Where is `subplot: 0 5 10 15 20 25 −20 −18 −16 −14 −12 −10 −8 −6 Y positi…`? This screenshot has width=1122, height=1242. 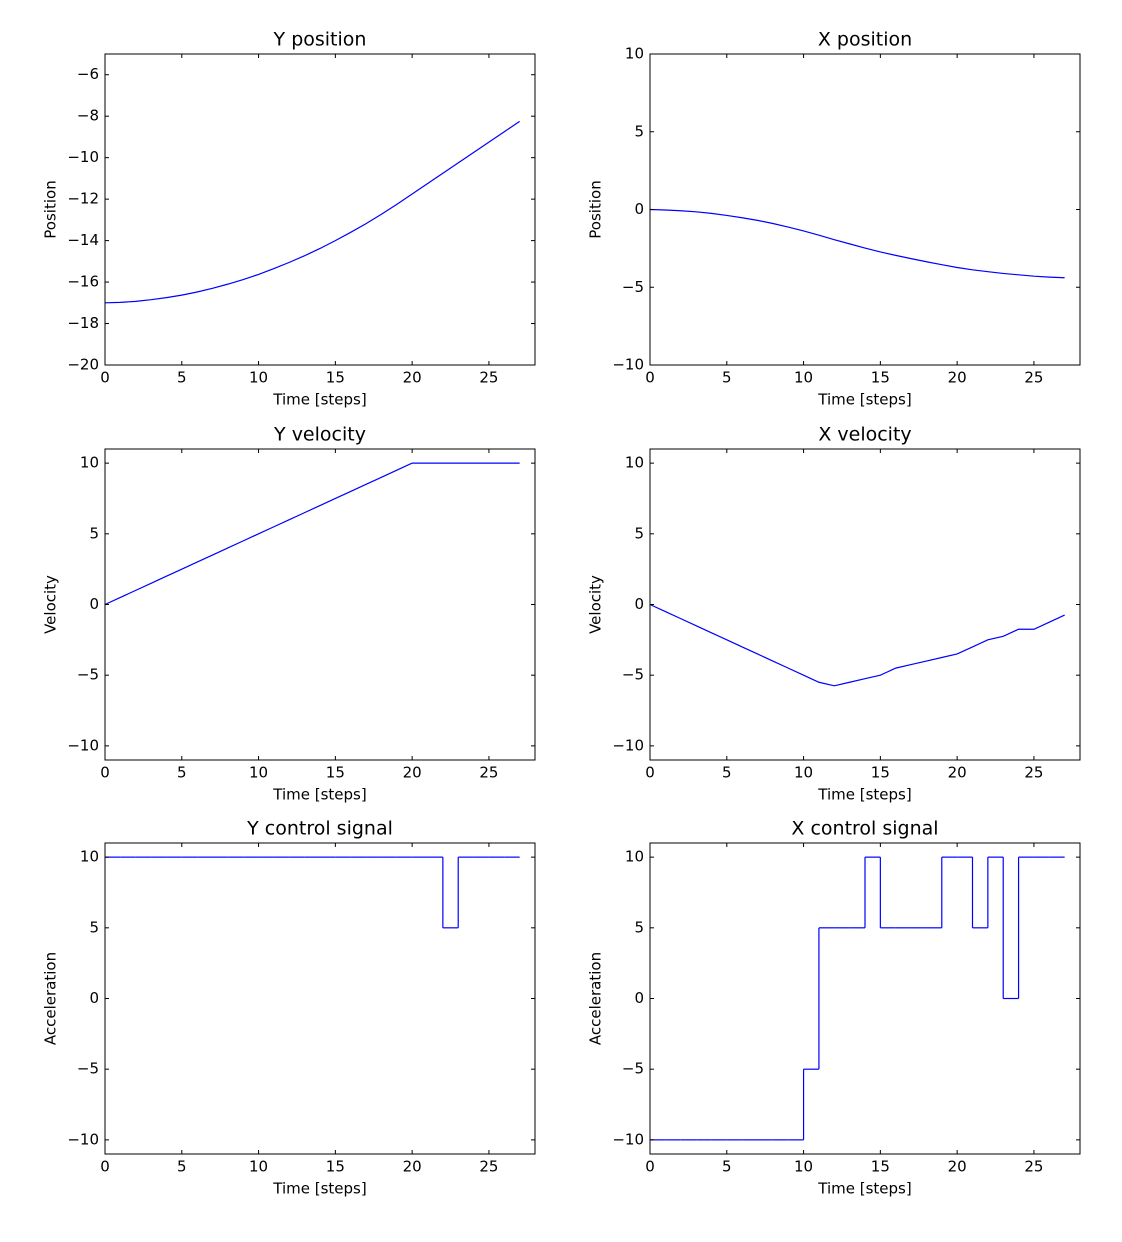
subplot: 0 5 10 15 20 25 −20 −18 −16 −14 −12 −10 −8 −6 Y positi… is located at coordinates (289, 219).